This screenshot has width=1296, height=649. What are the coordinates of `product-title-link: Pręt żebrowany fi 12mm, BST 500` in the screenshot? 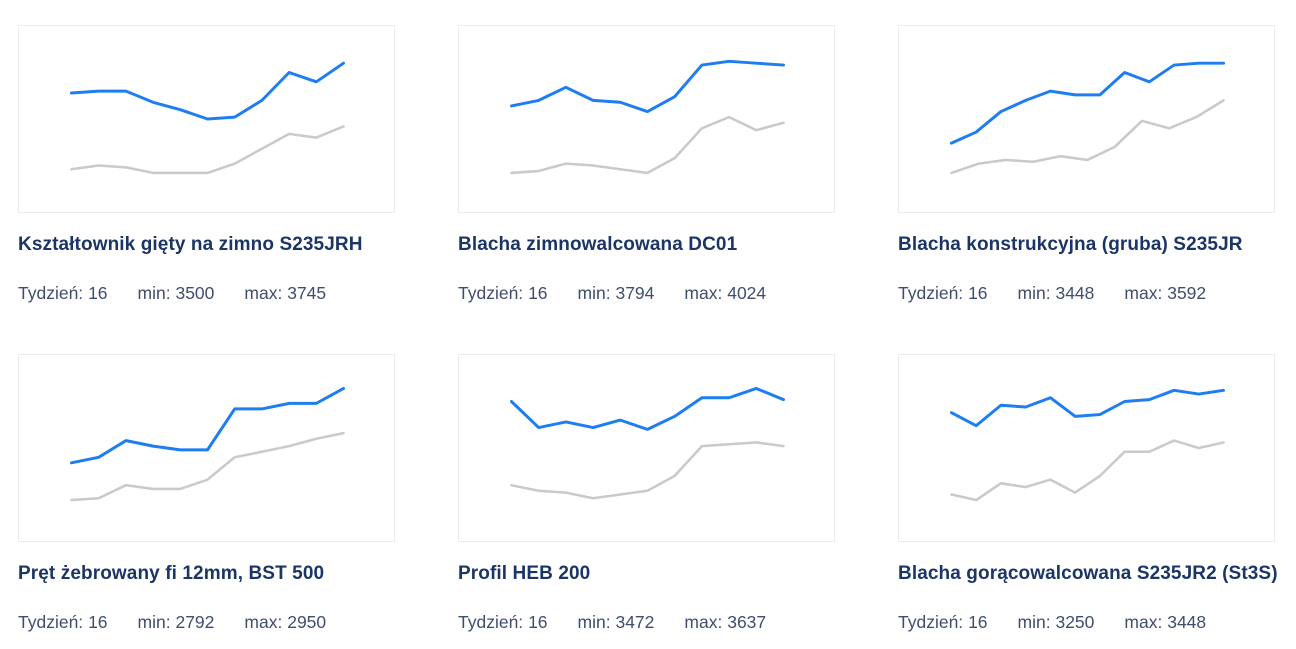 It's located at (171, 573).